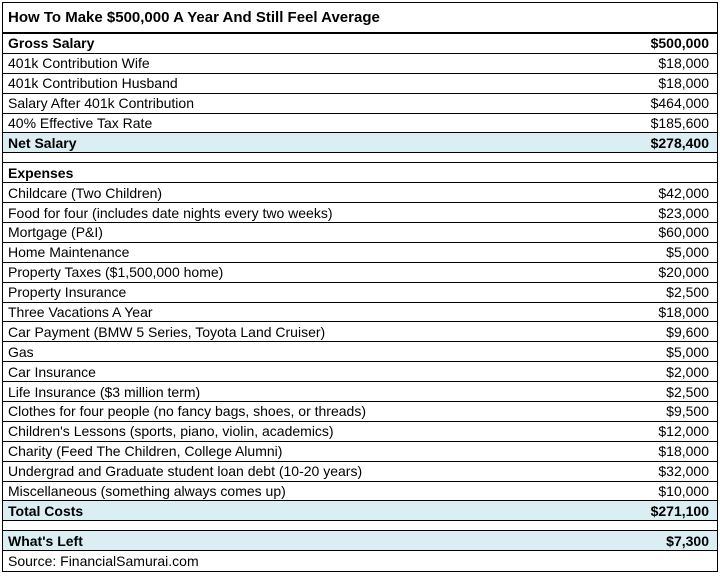  What do you see at coordinates (85, 192) in the screenshot?
I see `expense-row-label: Childcare (Two Children)` at bounding box center [85, 192].